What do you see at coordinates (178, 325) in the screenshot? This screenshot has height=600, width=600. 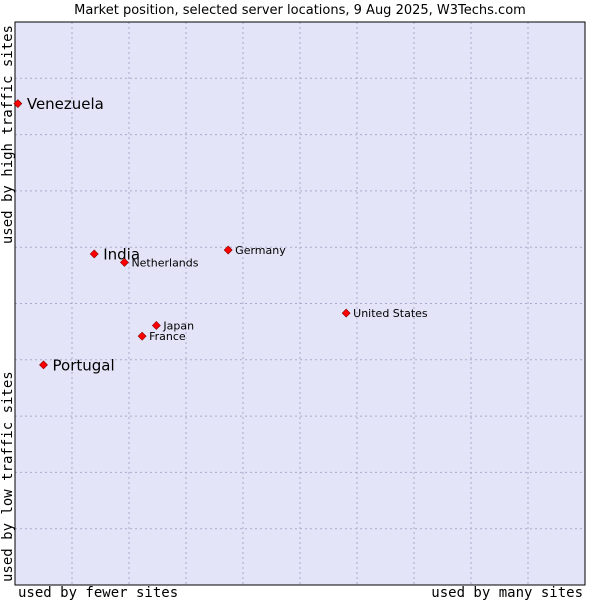 I see `point-label-japan: Japan` at bounding box center [178, 325].